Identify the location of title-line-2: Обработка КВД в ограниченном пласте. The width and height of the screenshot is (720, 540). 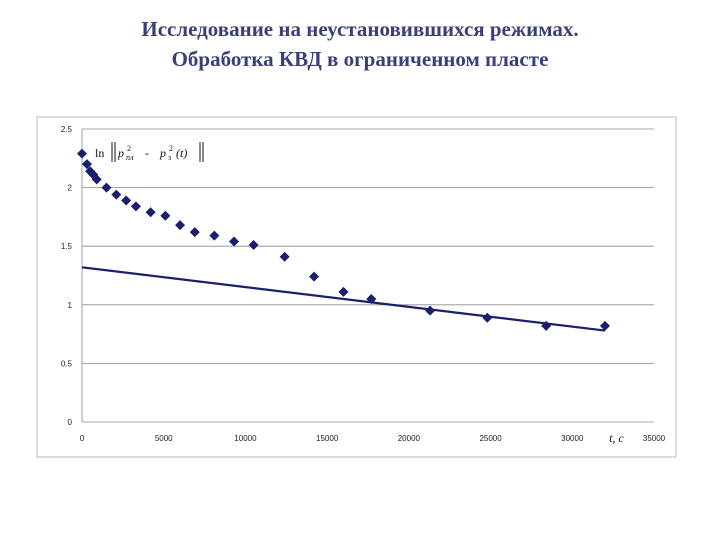
(360, 59).